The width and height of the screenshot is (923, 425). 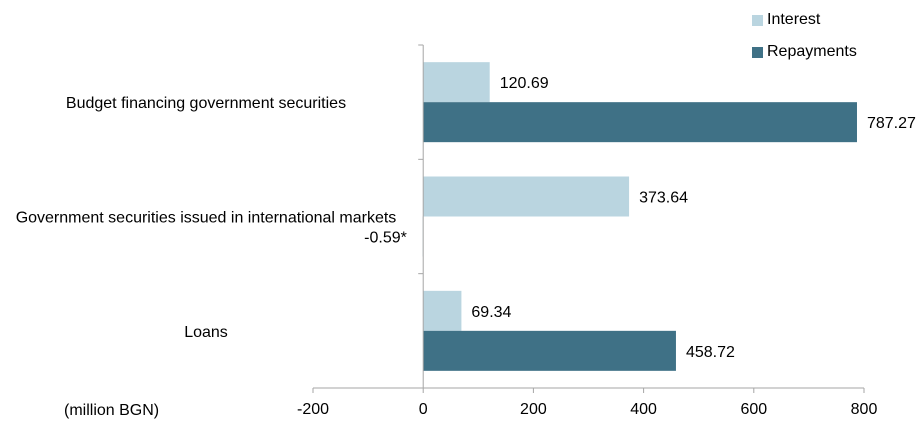 I want to click on legend: Interest Repayments, so click(x=804, y=42).